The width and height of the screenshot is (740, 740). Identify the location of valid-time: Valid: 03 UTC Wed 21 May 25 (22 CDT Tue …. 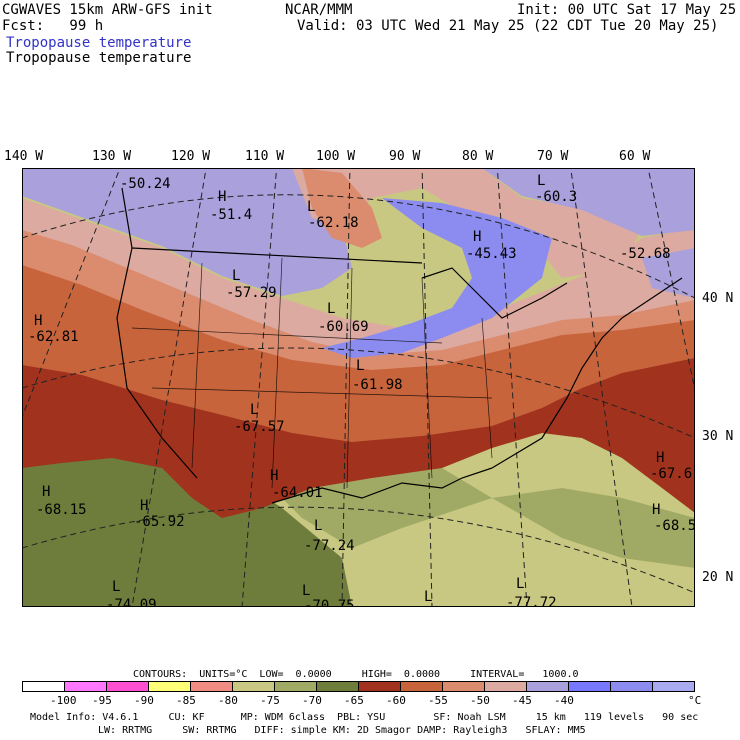
(508, 26).